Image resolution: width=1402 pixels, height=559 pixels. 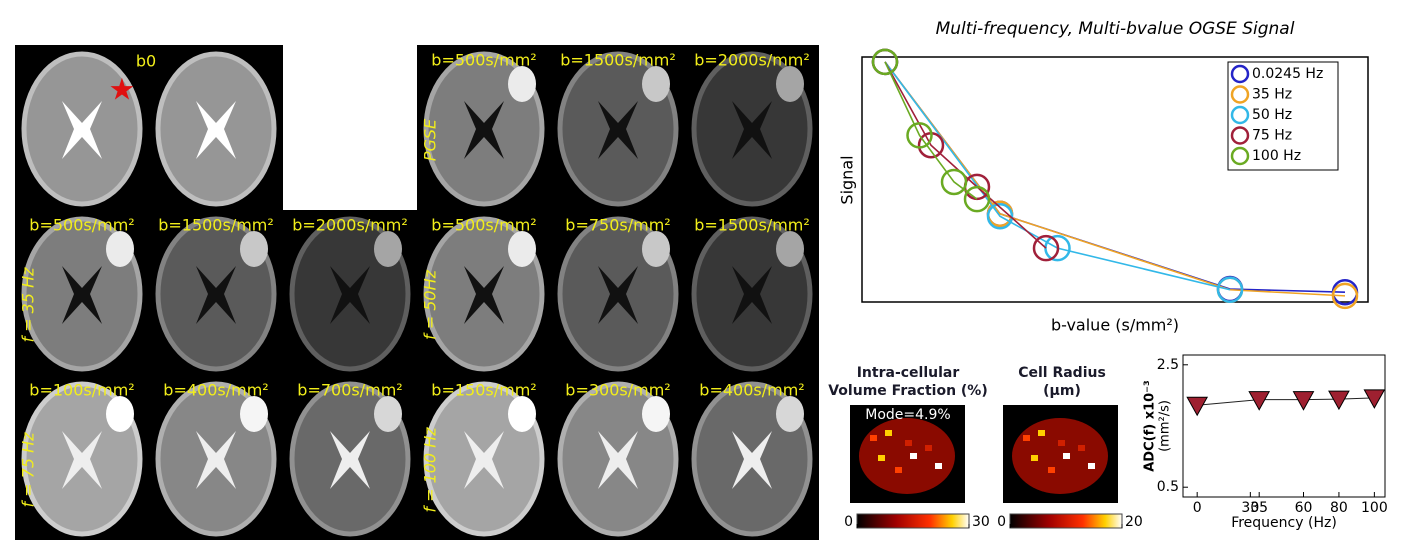 I want to click on colorbar-tick-label: 20, so click(x=1134, y=522).